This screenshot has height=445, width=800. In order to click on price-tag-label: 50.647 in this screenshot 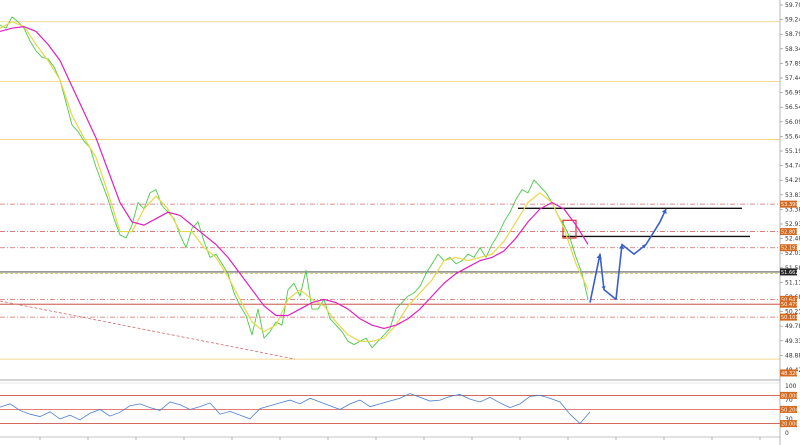, I will do `click(790, 300)`.